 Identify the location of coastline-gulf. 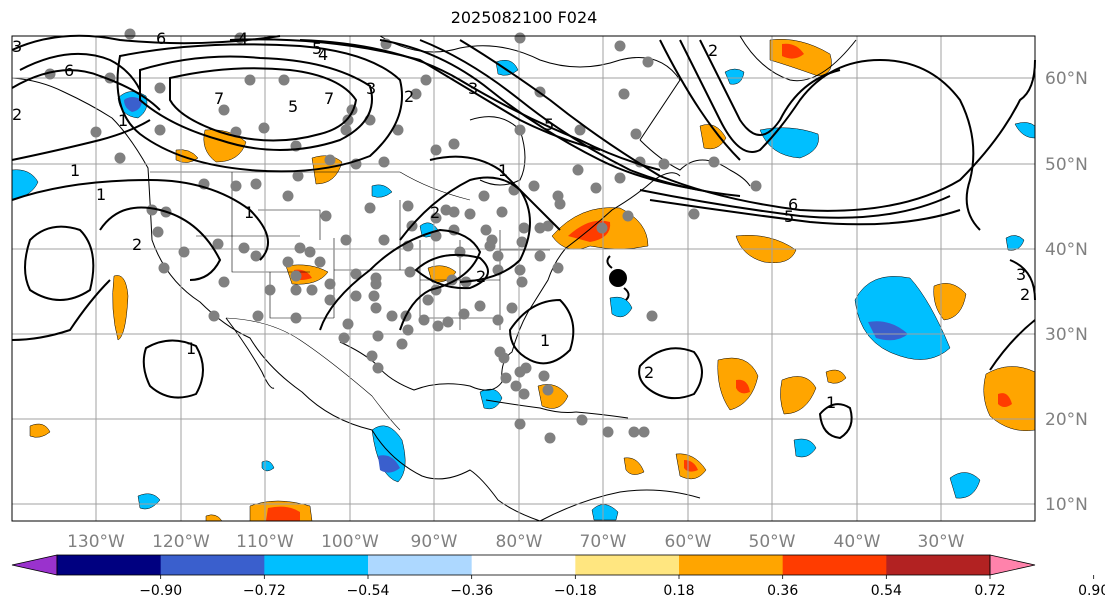
(453, 319).